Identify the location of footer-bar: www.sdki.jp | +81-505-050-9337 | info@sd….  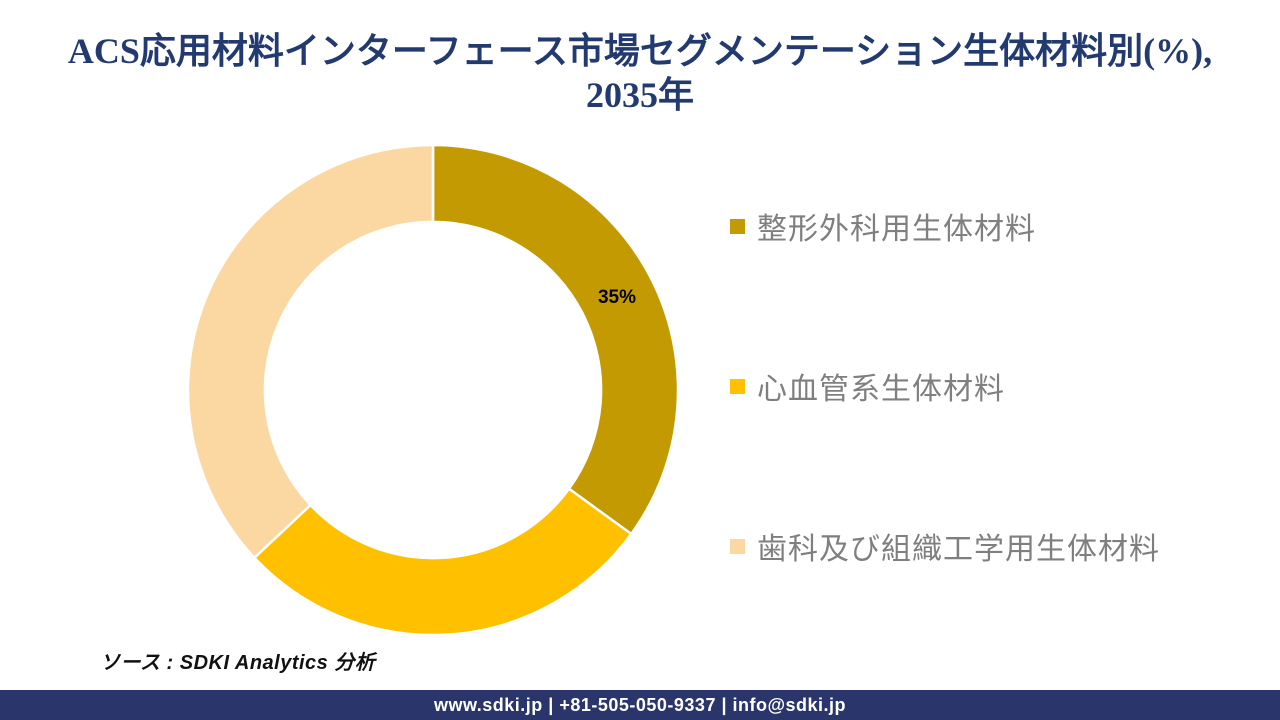
(640, 705).